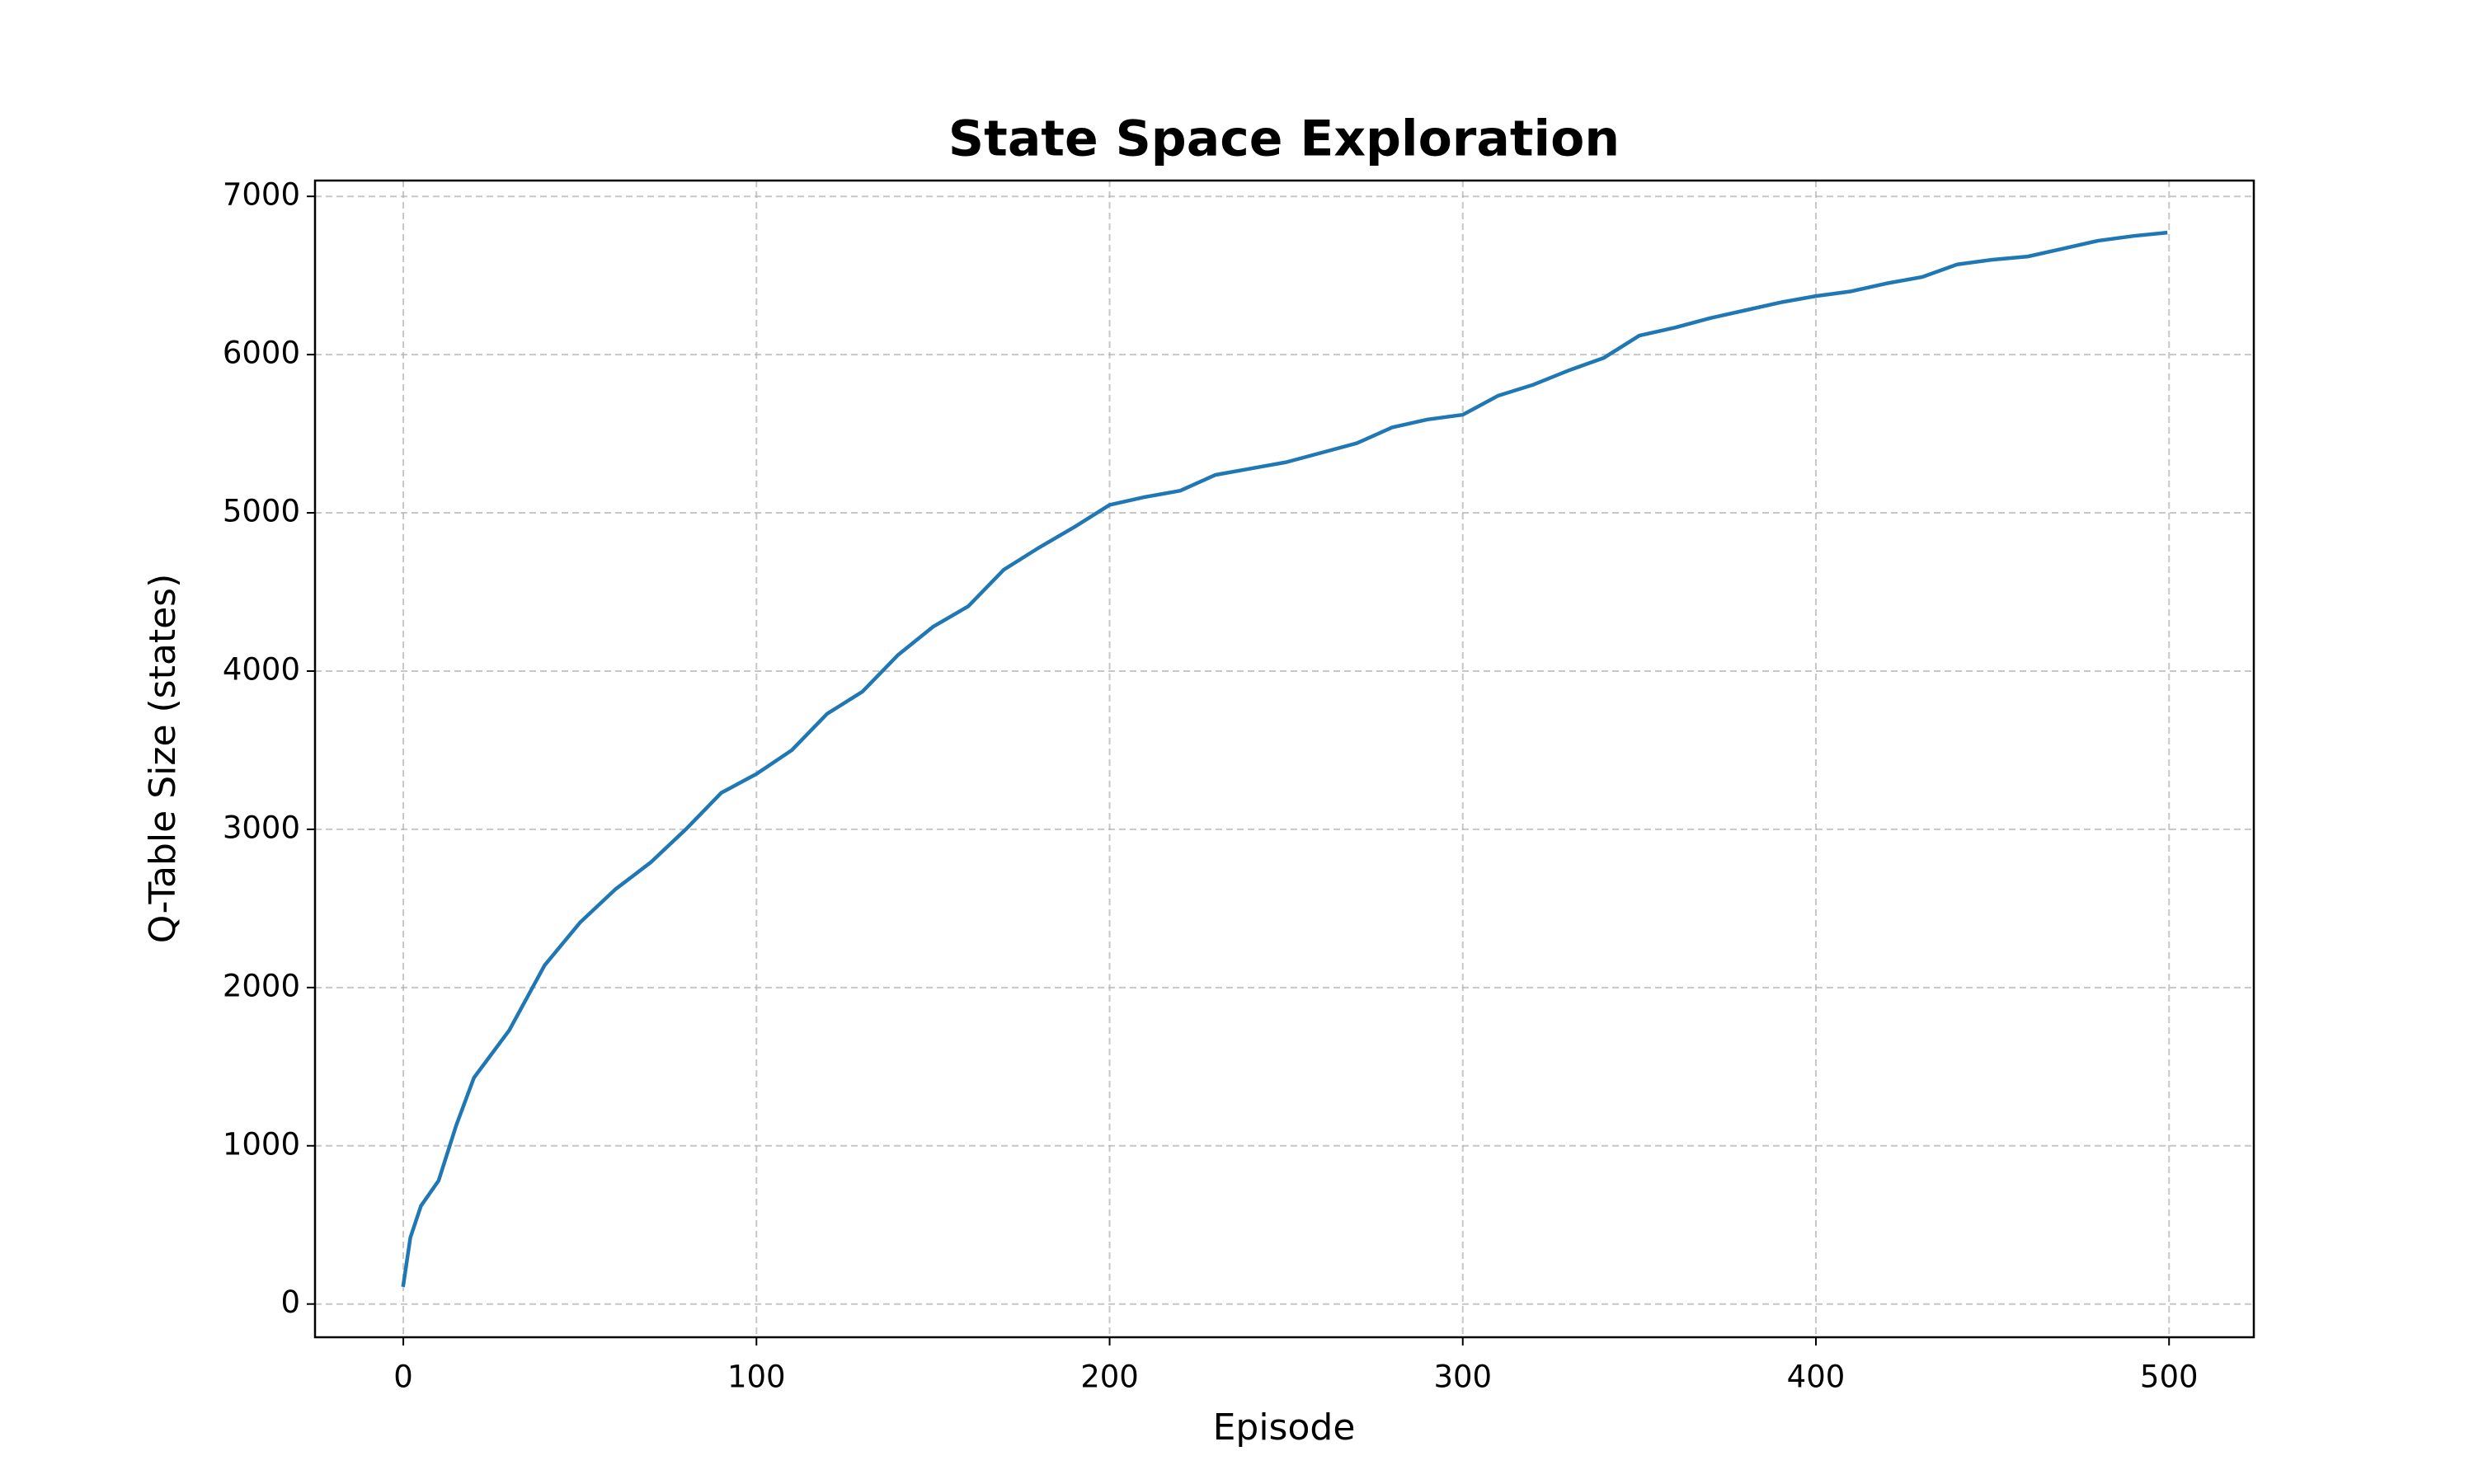 The height and width of the screenshot is (1484, 2474). What do you see at coordinates (1816, 1377) in the screenshot?
I see `x-tick-label: 400` at bounding box center [1816, 1377].